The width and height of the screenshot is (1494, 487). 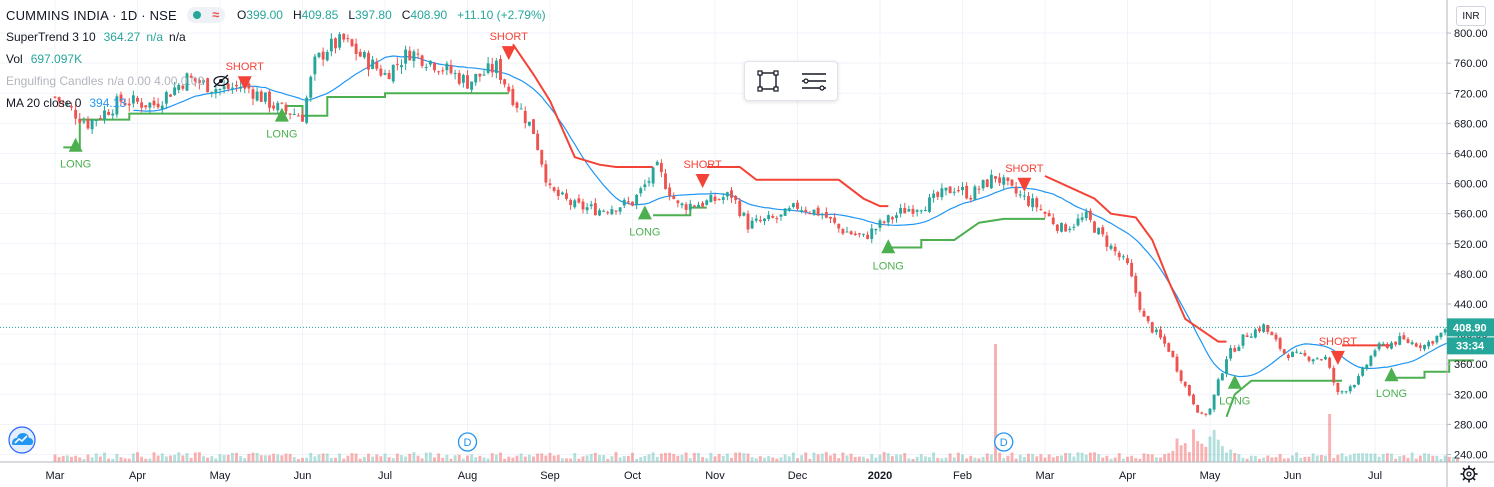 I want to click on tradingview-logo-icon, so click(x=22, y=440).